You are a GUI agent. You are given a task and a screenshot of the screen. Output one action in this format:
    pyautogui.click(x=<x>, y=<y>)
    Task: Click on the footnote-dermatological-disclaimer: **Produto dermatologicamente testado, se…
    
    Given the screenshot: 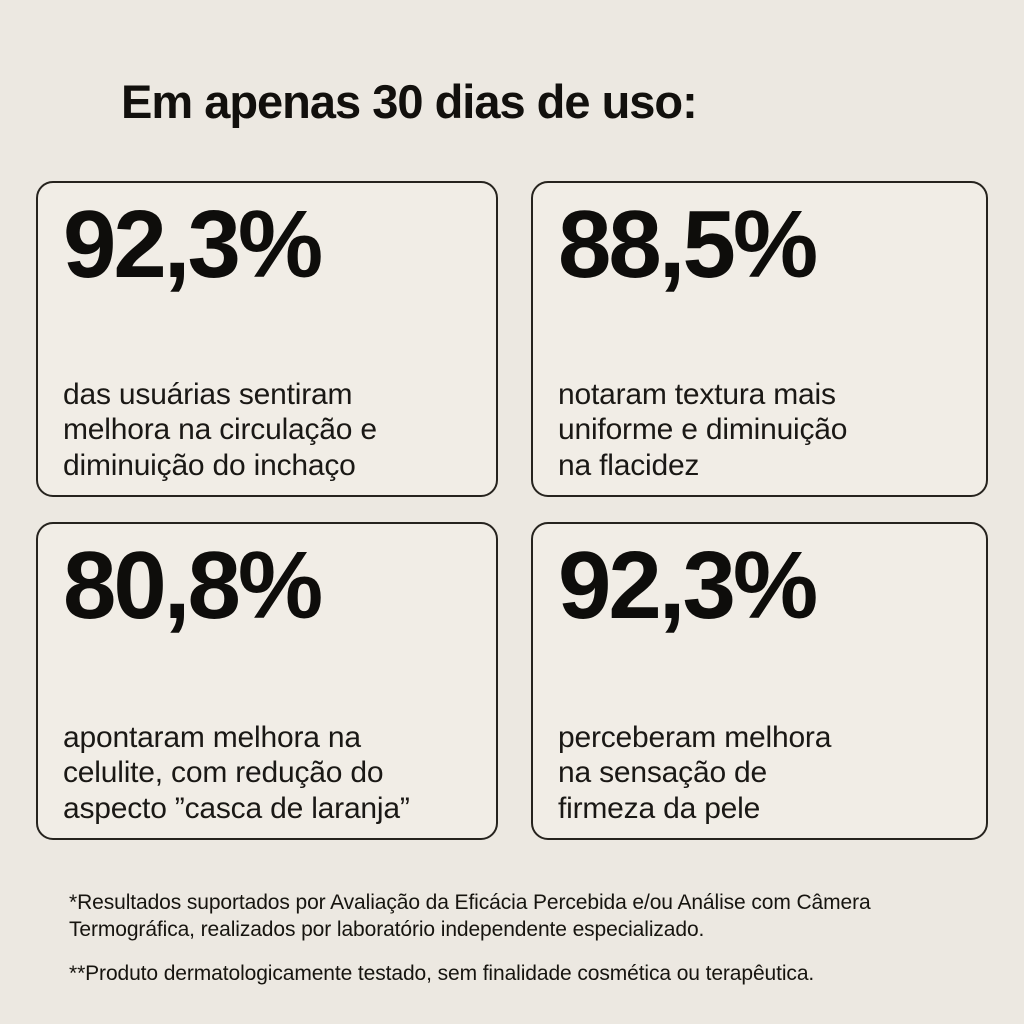 What is the action you would take?
    pyautogui.click(x=442, y=973)
    